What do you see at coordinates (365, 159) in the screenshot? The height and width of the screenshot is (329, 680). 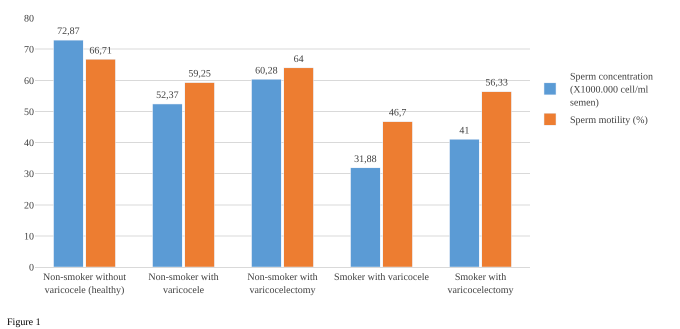 I see `data-label: 31,88` at bounding box center [365, 159].